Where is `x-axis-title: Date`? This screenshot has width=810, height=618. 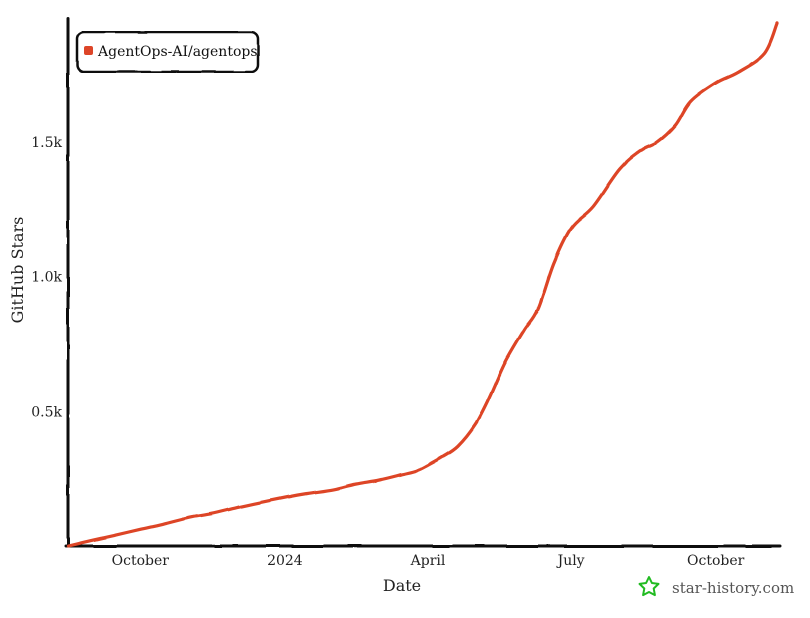 x-axis-title: Date is located at coordinates (402, 585).